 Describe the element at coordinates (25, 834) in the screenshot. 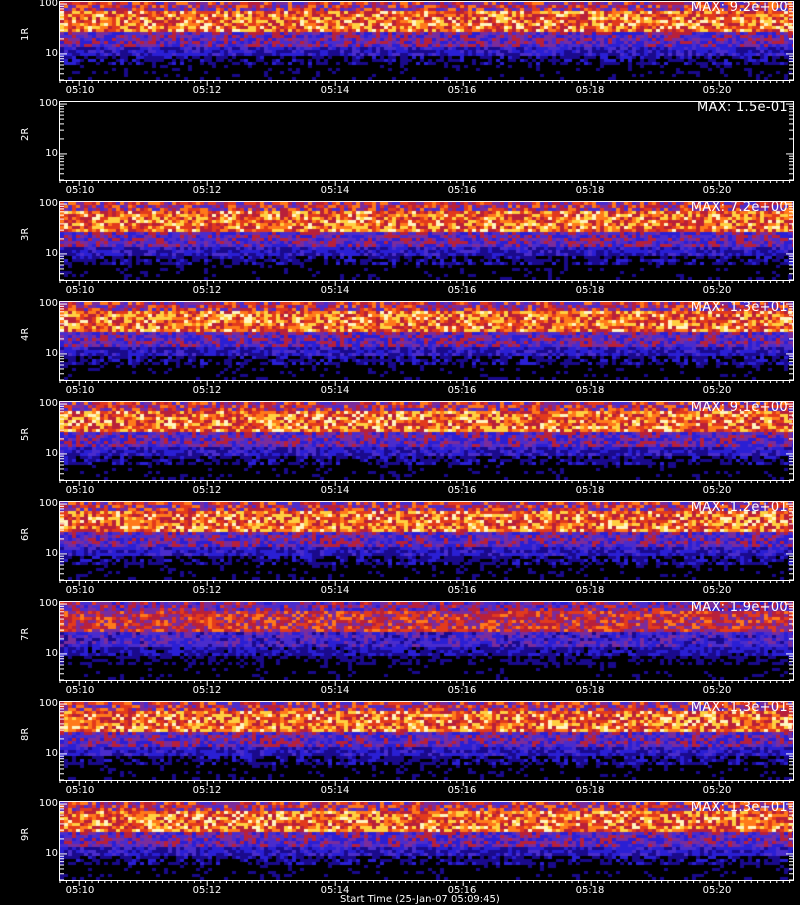

I see `y-axis-label: 9R` at that location.